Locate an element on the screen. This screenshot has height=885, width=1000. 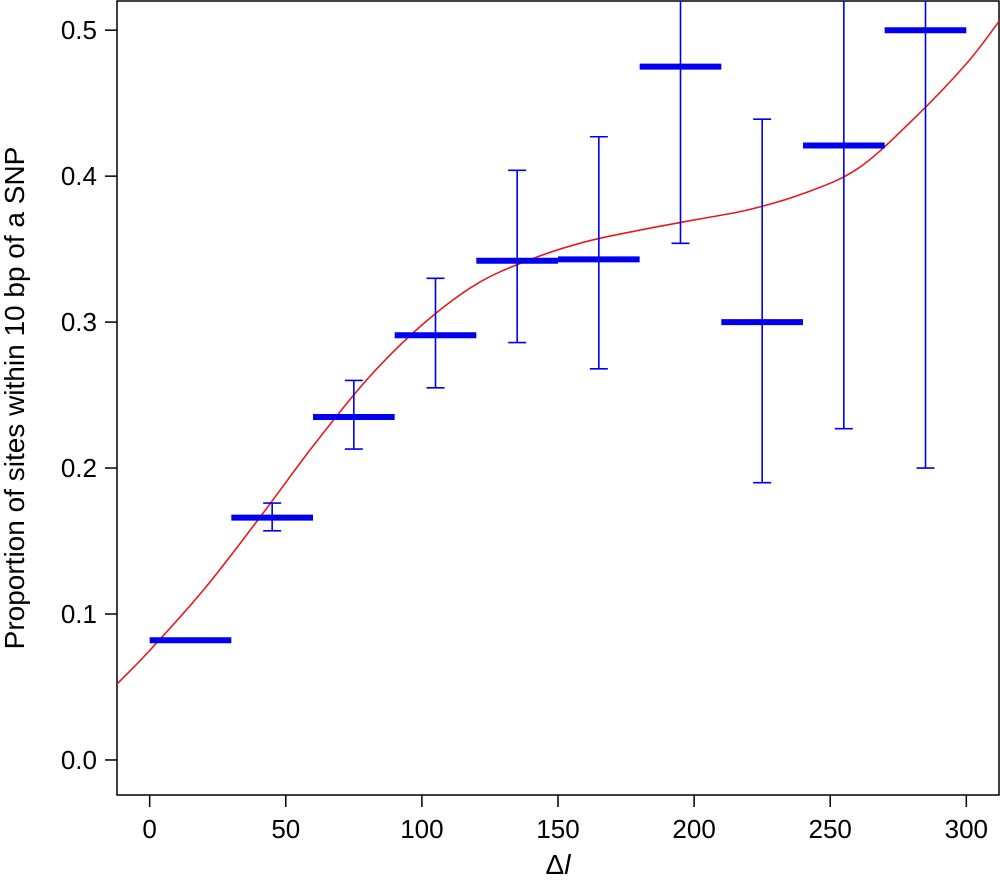
y-tick-label: 0.1 is located at coordinates (79, 614).